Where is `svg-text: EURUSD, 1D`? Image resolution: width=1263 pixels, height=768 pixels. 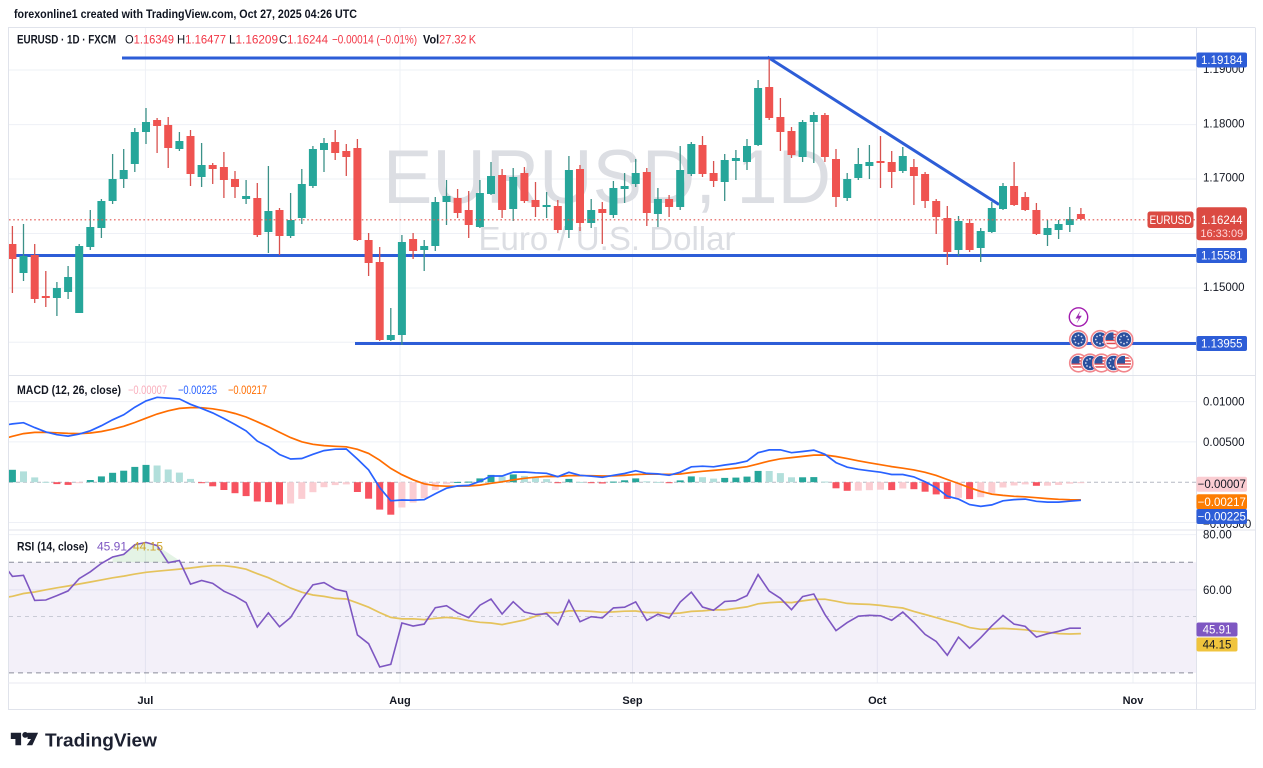 svg-text: EURUSD, 1D is located at coordinates (607, 177).